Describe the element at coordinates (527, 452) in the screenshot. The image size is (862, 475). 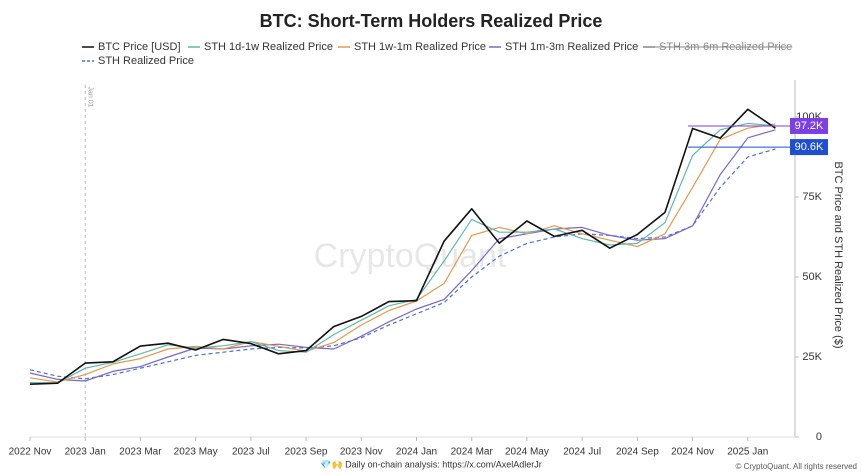
I see `x-tick-label: 2024 May` at that location.